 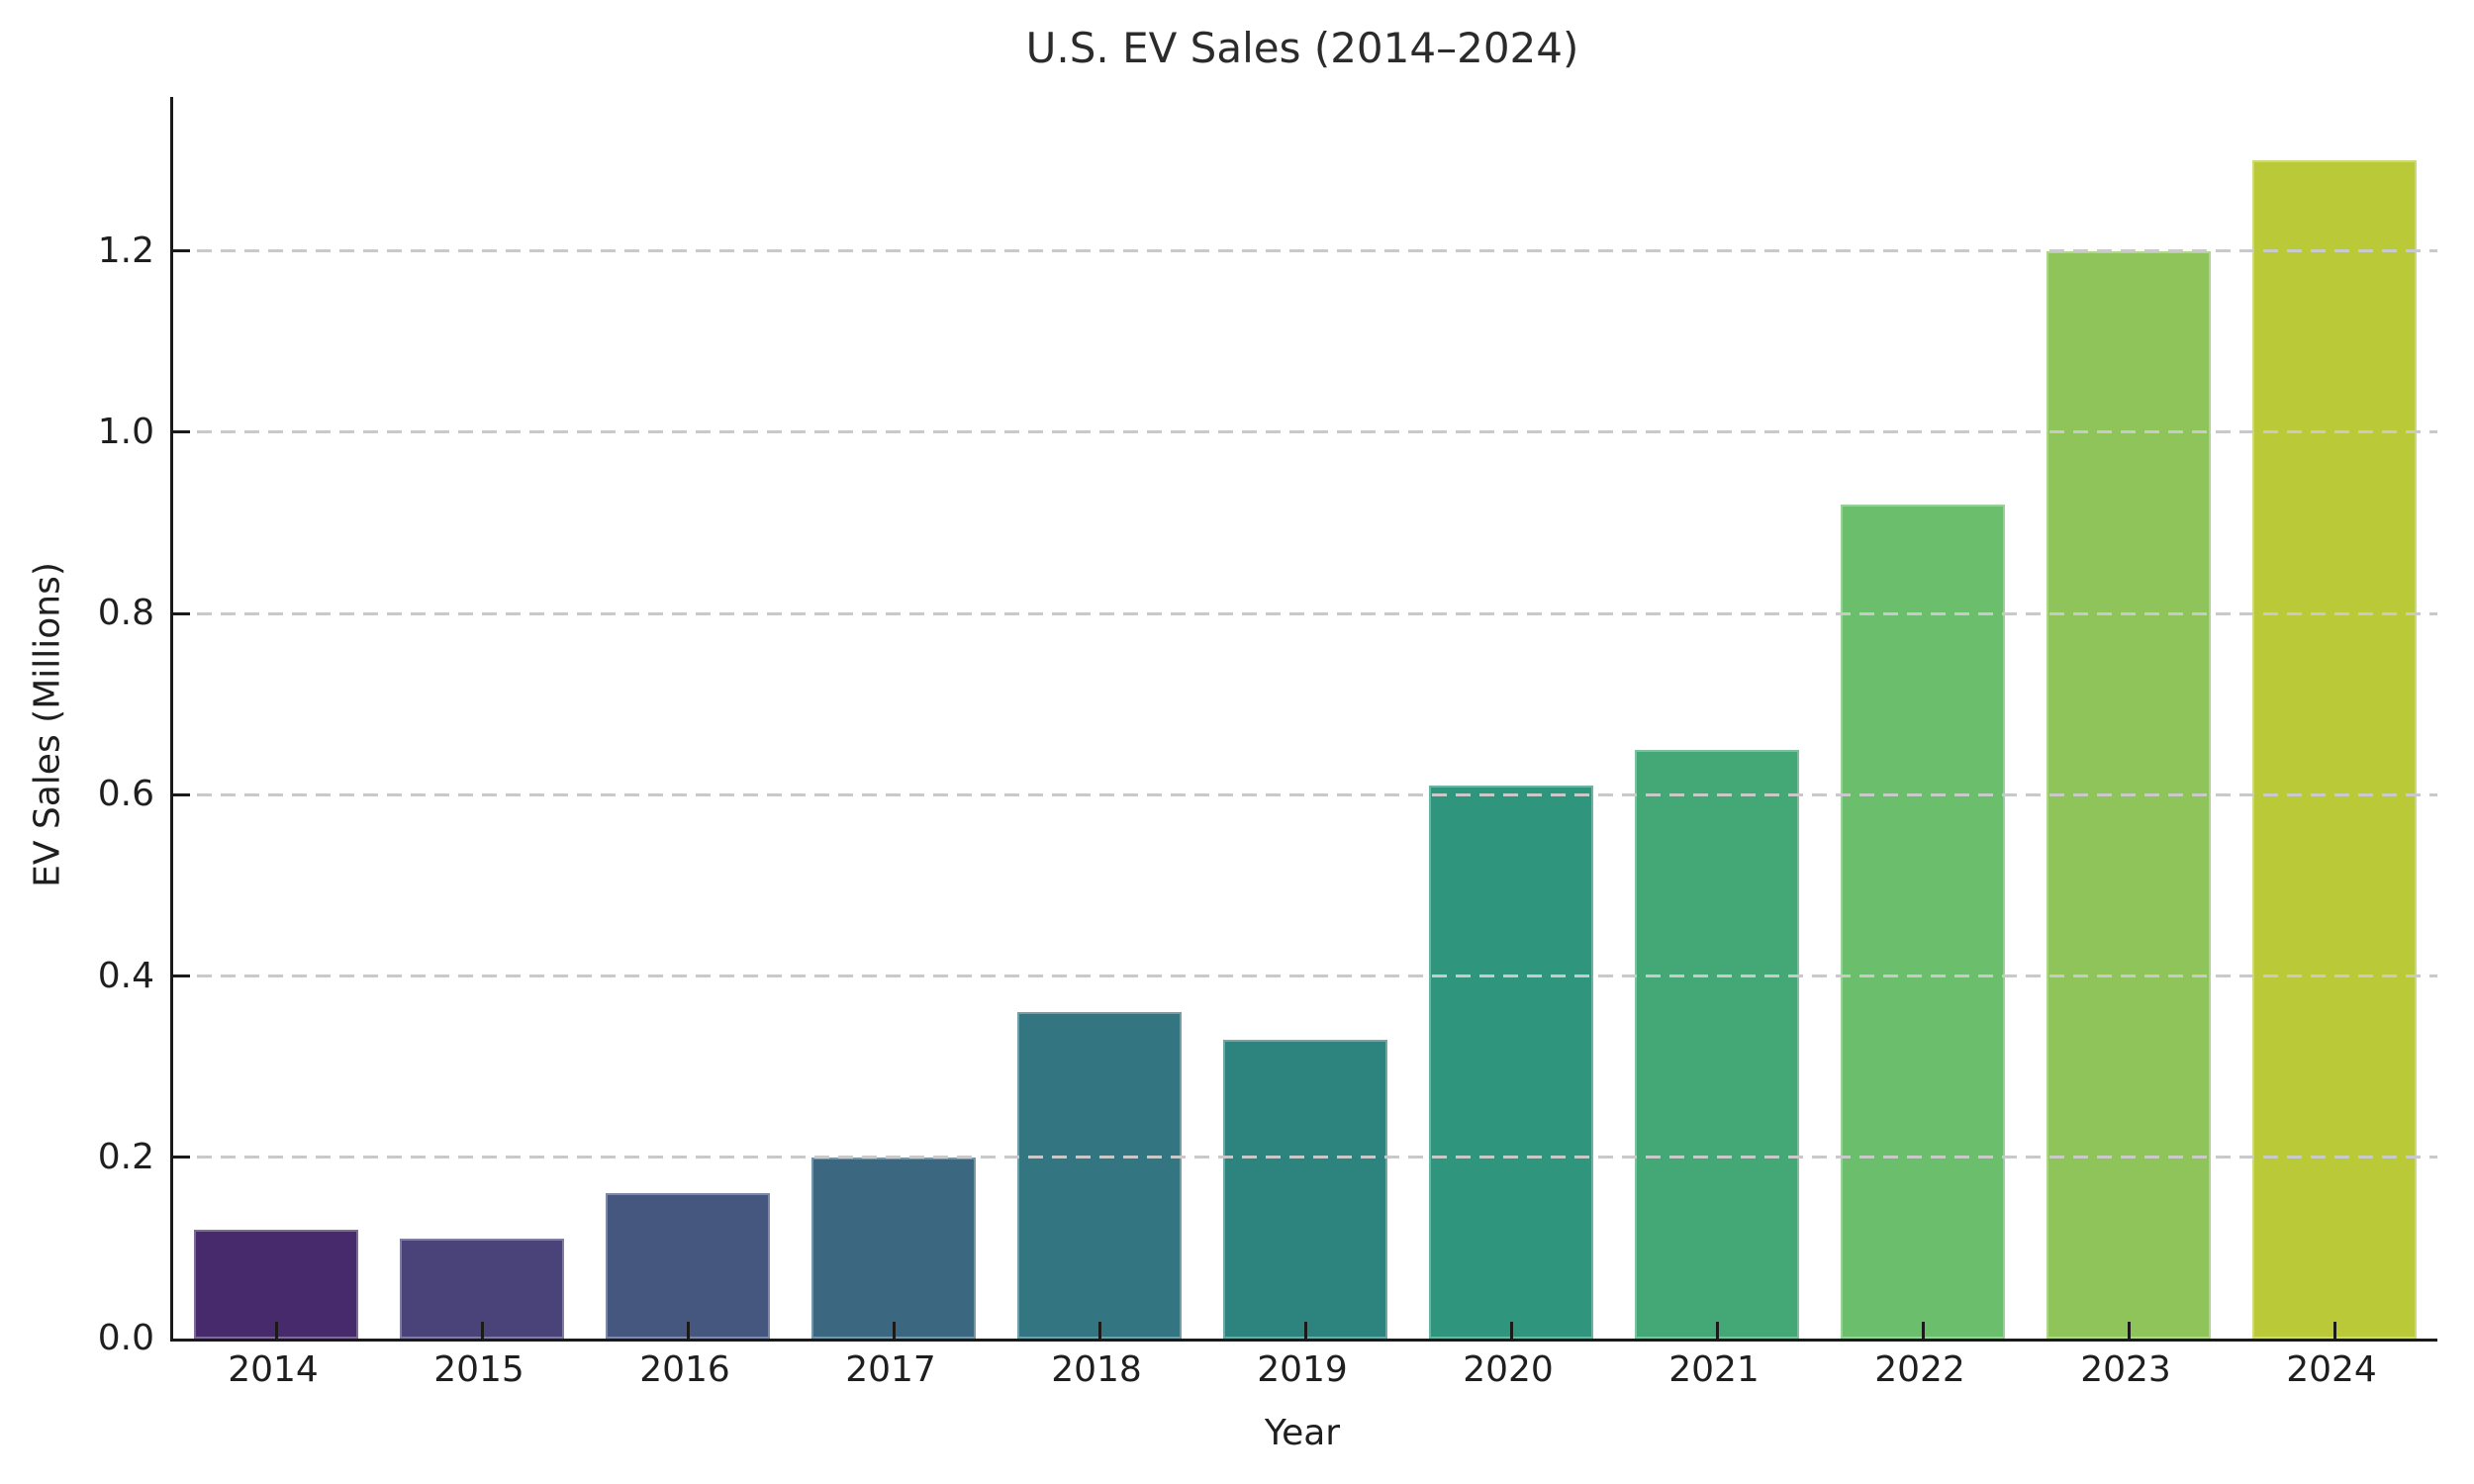 What do you see at coordinates (274, 1369) in the screenshot?
I see `x-tick-label-2014: 2014` at bounding box center [274, 1369].